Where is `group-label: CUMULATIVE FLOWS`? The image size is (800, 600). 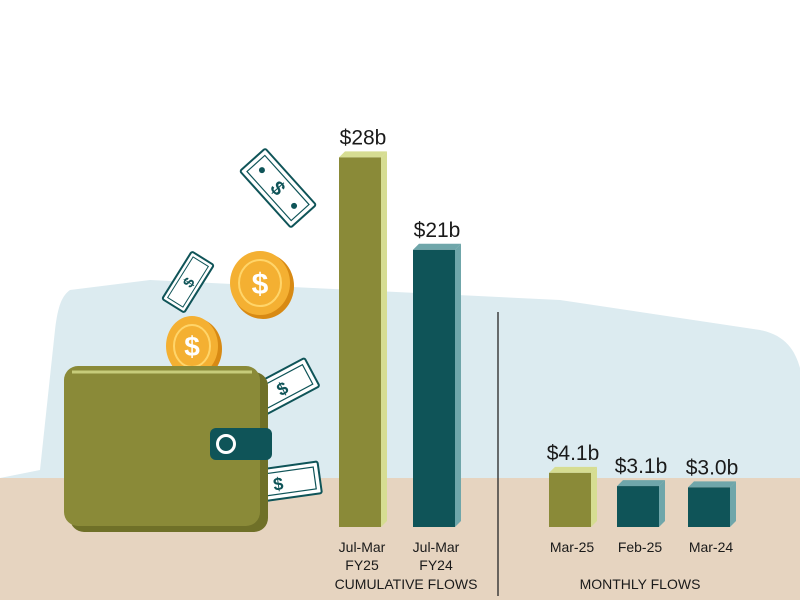
group-label: CUMULATIVE FLOWS is located at coordinates (406, 584).